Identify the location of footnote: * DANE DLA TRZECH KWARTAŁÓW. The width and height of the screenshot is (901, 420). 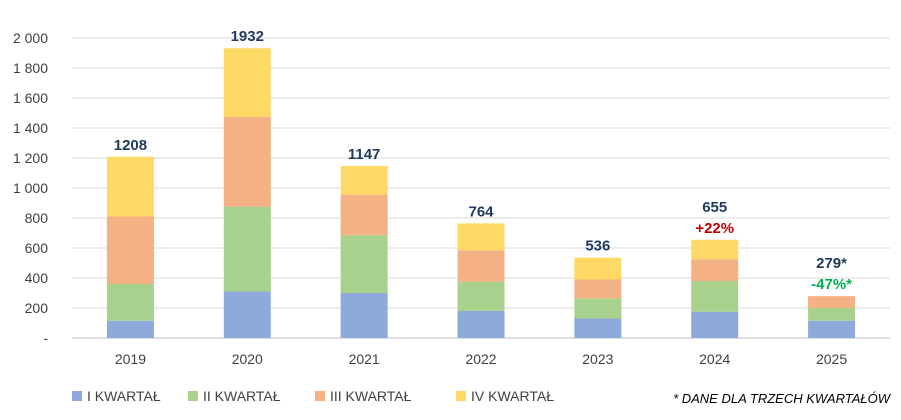
(782, 398).